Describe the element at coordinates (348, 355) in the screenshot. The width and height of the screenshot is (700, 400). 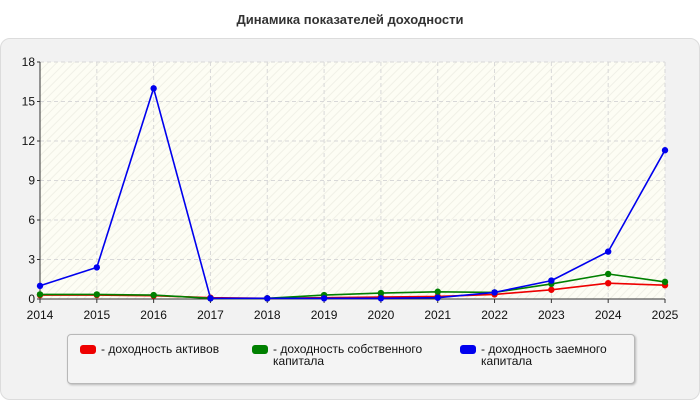
I see `legend-label-equity: - доходность собственного капитала` at that location.